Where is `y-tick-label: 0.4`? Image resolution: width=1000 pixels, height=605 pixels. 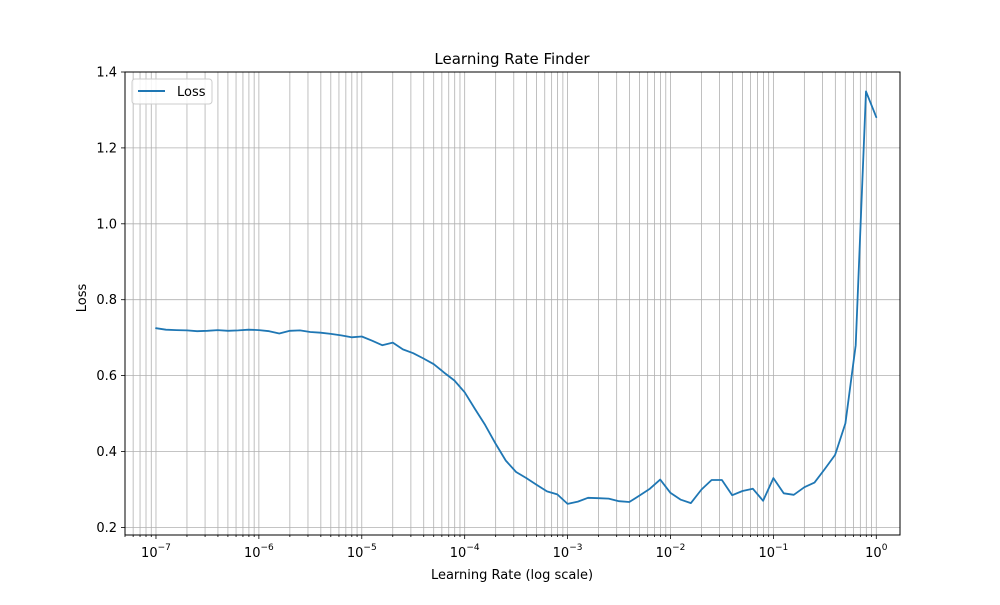 y-tick-label: 0.4 is located at coordinates (106, 452).